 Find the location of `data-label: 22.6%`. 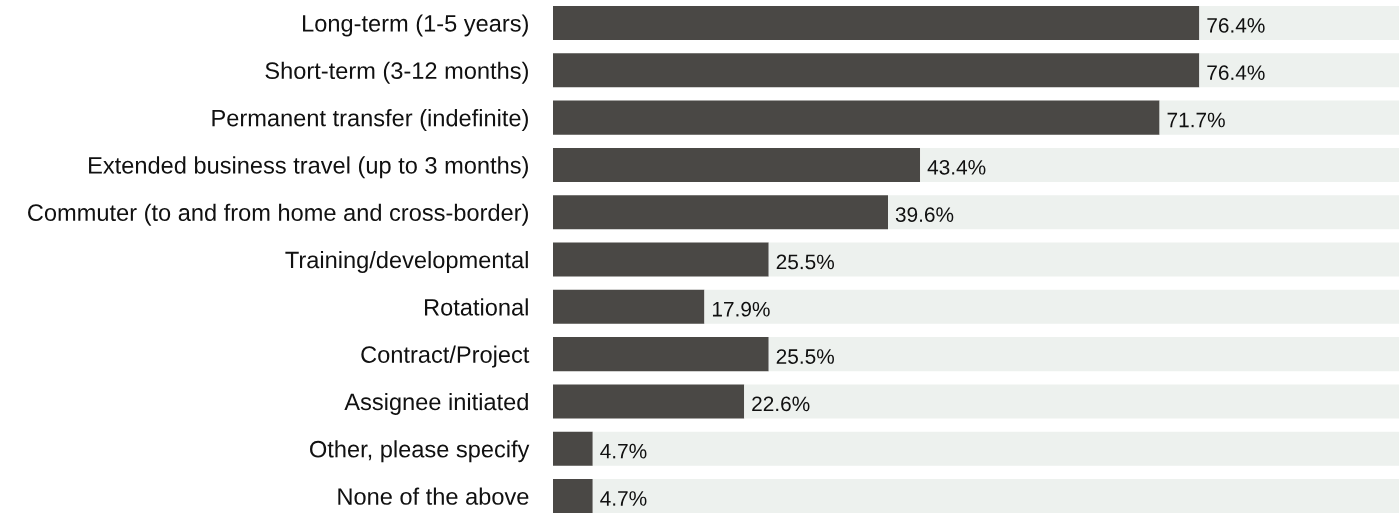

data-label: 22.6% is located at coordinates (781, 404).